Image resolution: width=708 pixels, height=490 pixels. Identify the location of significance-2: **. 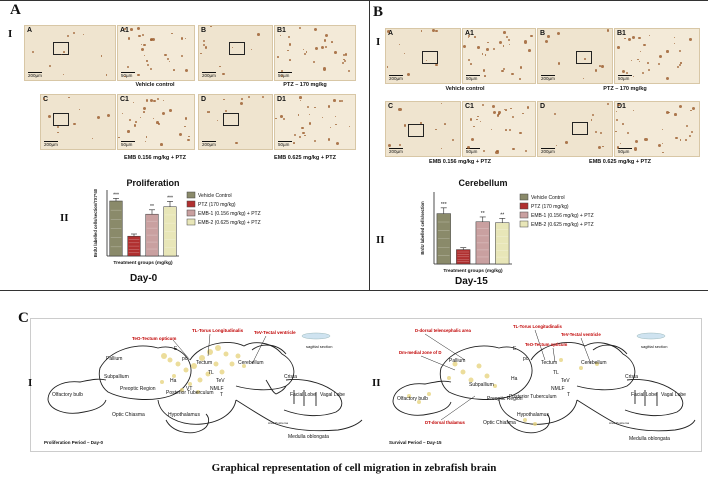
(152, 207).